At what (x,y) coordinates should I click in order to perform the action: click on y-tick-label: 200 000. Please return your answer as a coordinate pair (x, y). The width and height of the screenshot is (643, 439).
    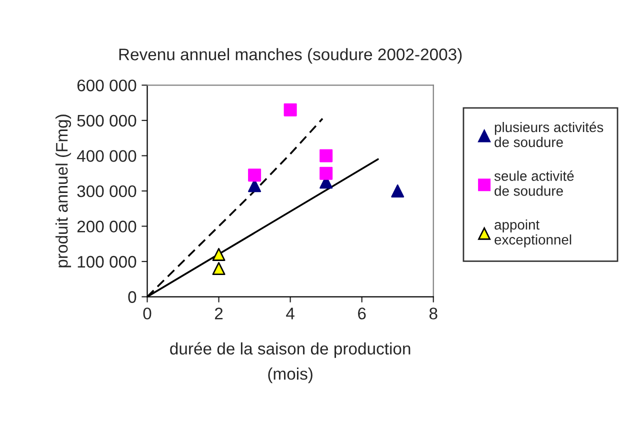
    Looking at the image, I should click on (106, 226).